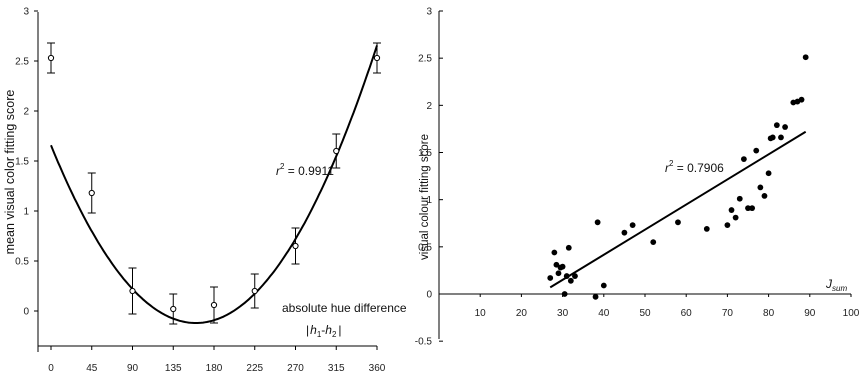 Image resolution: width=861 pixels, height=379 pixels. What do you see at coordinates (645, 313) in the screenshot?
I see `right-x-tick-label: 50` at bounding box center [645, 313].